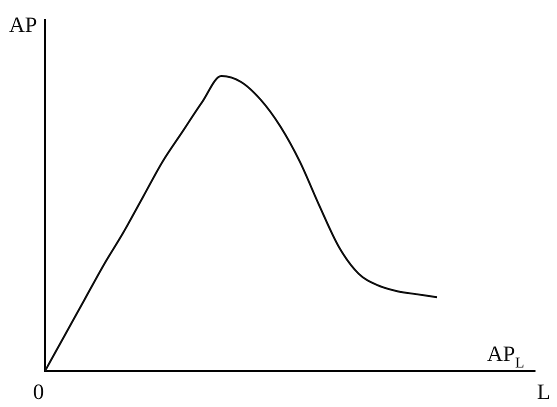 The image size is (557, 407). I want to click on x-axis-title: L, so click(543, 391).